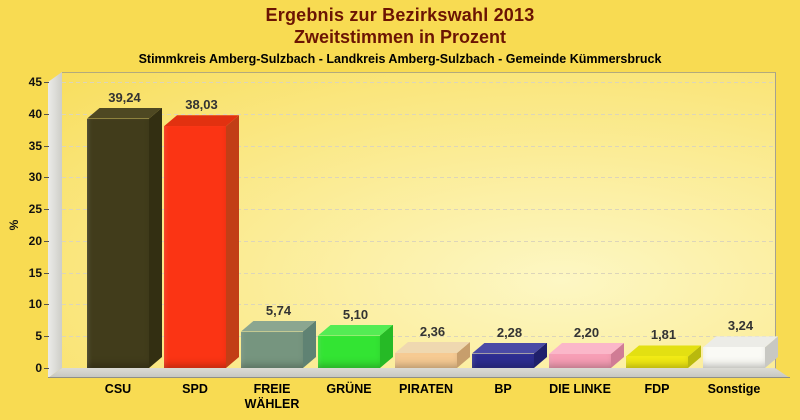 The height and width of the screenshot is (420, 800). What do you see at coordinates (35, 209) in the screenshot?
I see `y-tick-label: 25` at bounding box center [35, 209].